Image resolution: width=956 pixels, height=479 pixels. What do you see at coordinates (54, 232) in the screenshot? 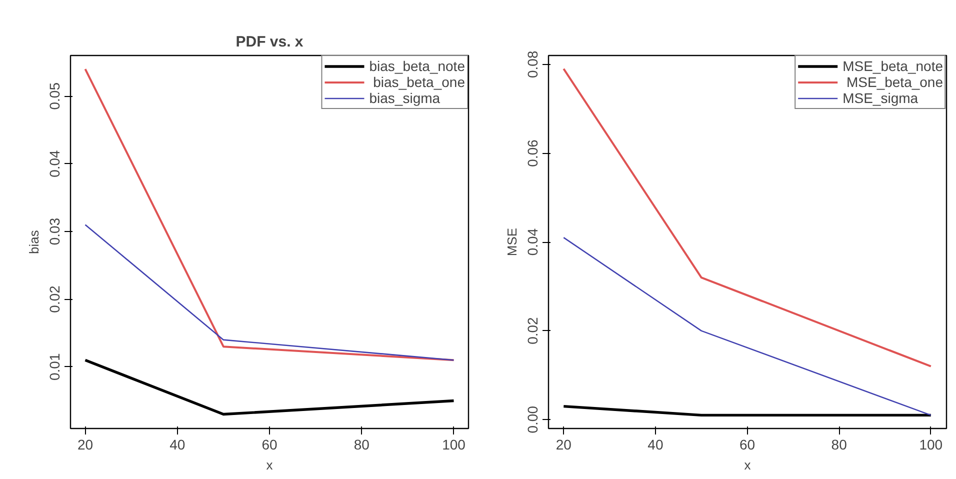
I see `y-tick-label: 0.03` at bounding box center [54, 232].